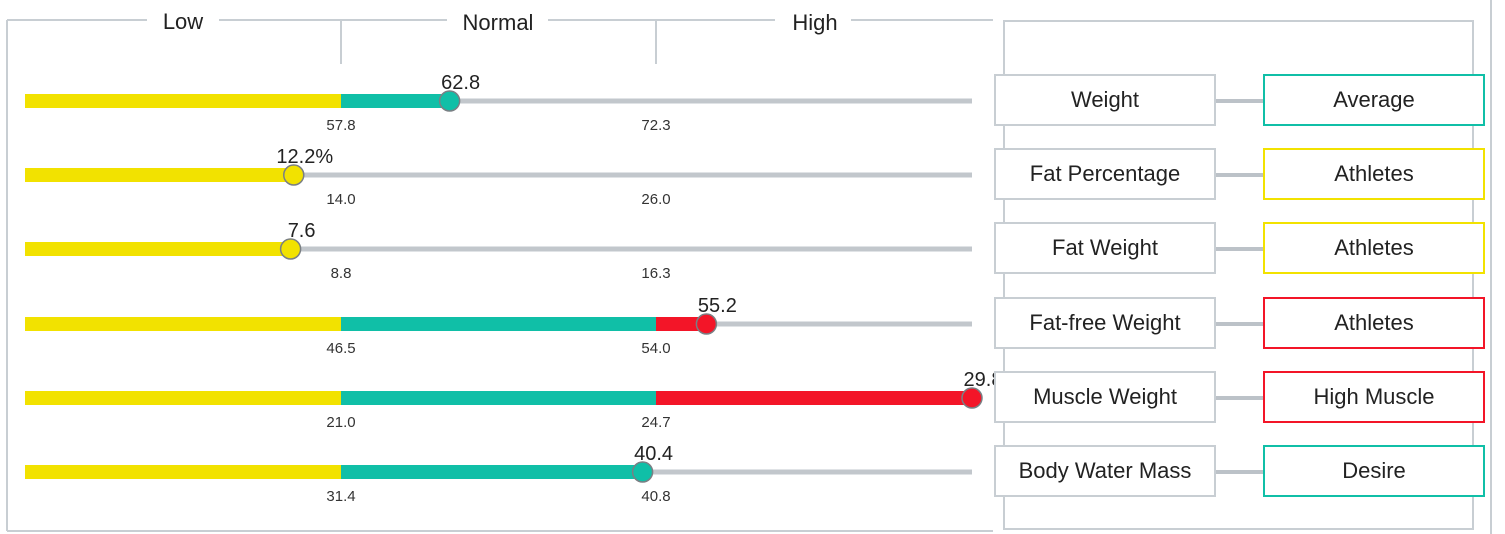 This screenshot has width=1505, height=534. I want to click on row-fat-percentage: 12.2% 14.0 26.0, so click(498, 177).